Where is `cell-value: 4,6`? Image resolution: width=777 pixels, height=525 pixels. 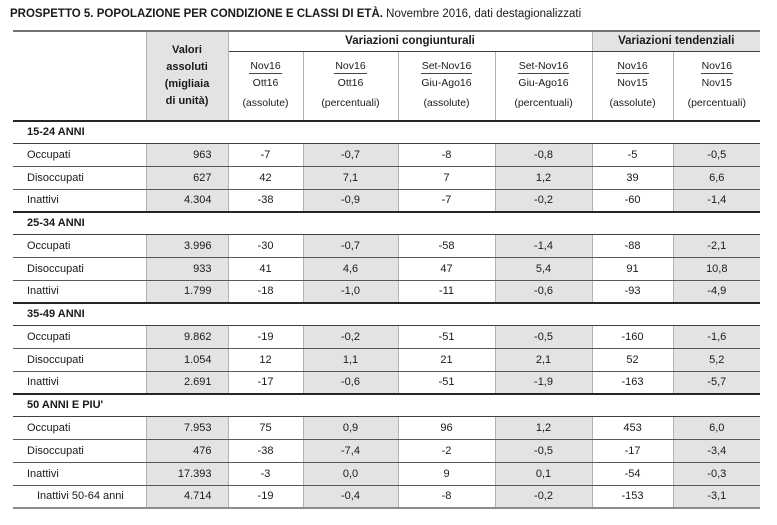 cell-value: 4,6 is located at coordinates (350, 269).